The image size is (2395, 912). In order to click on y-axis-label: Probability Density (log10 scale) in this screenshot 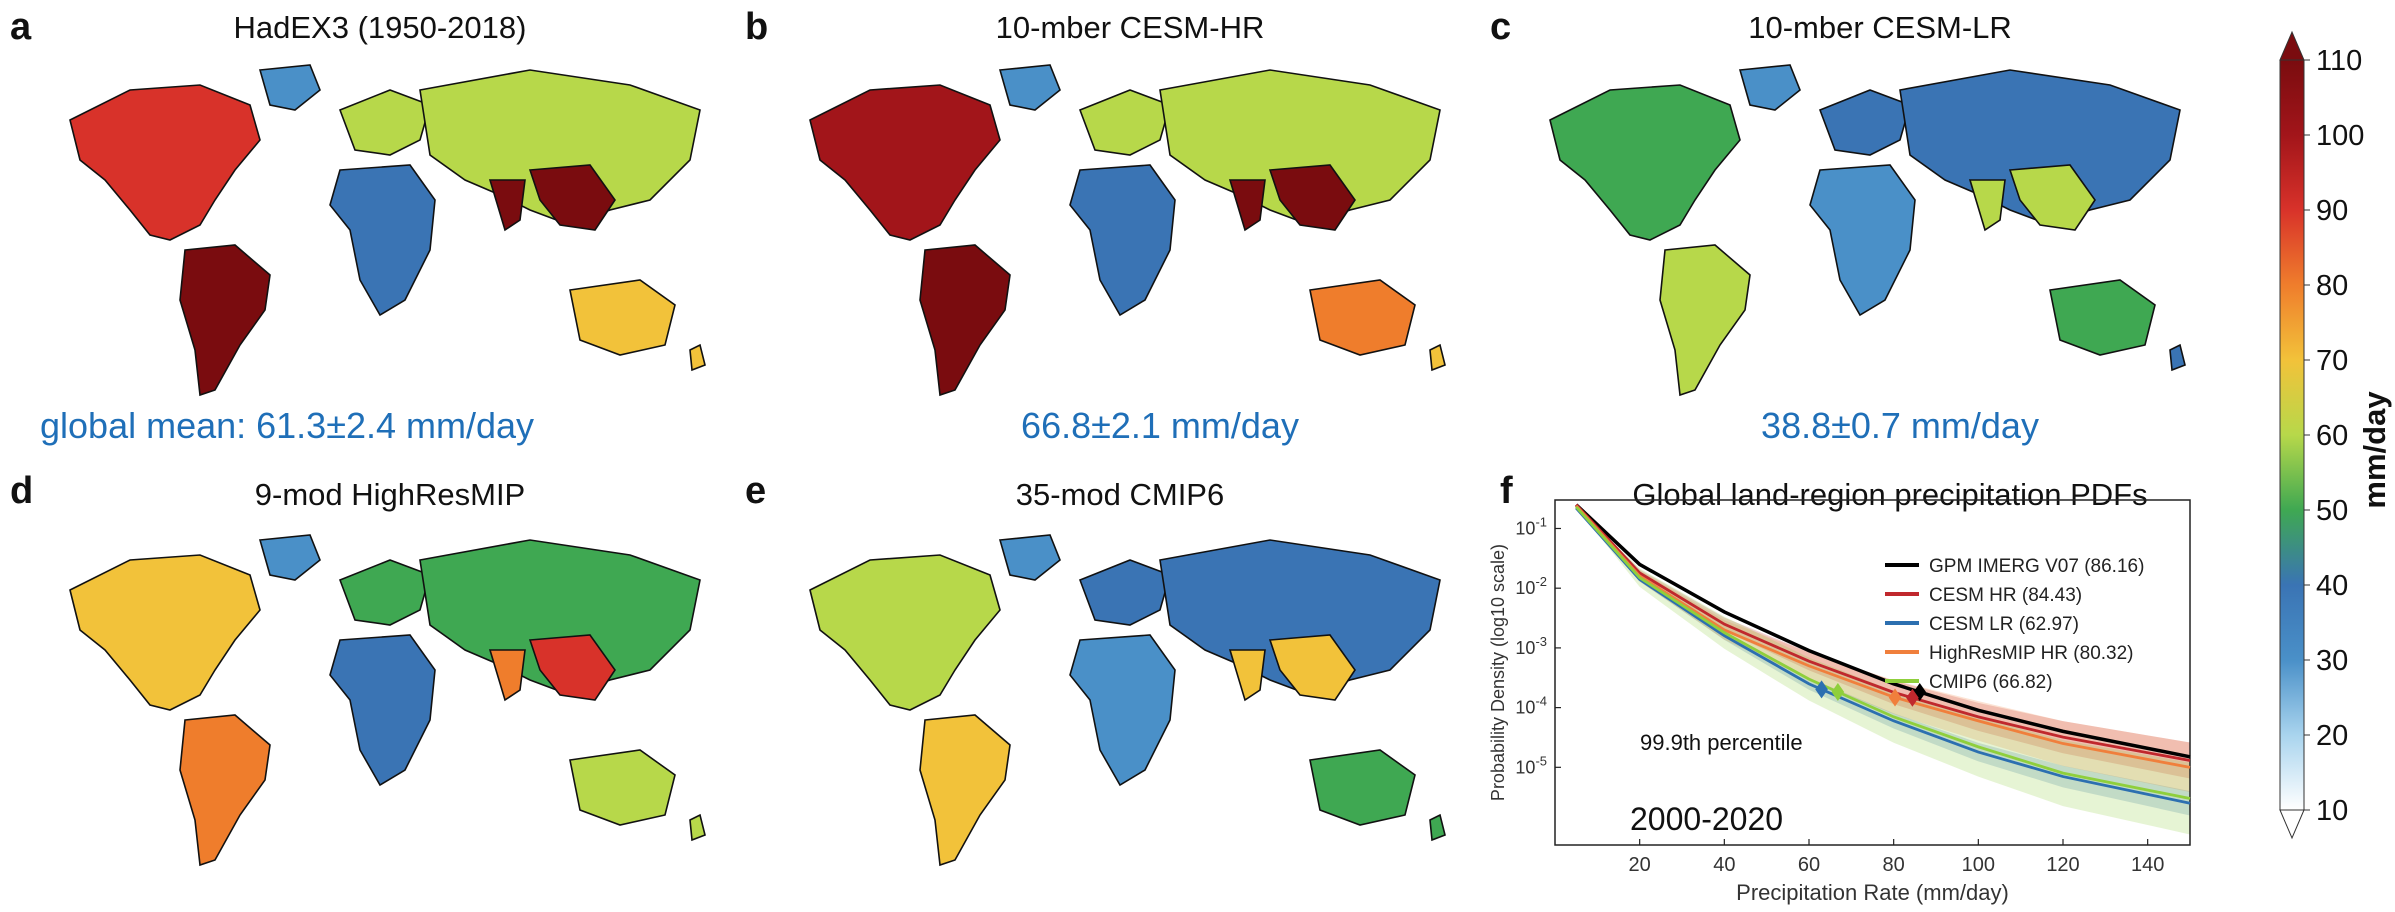, I will do `click(1499, 672)`.